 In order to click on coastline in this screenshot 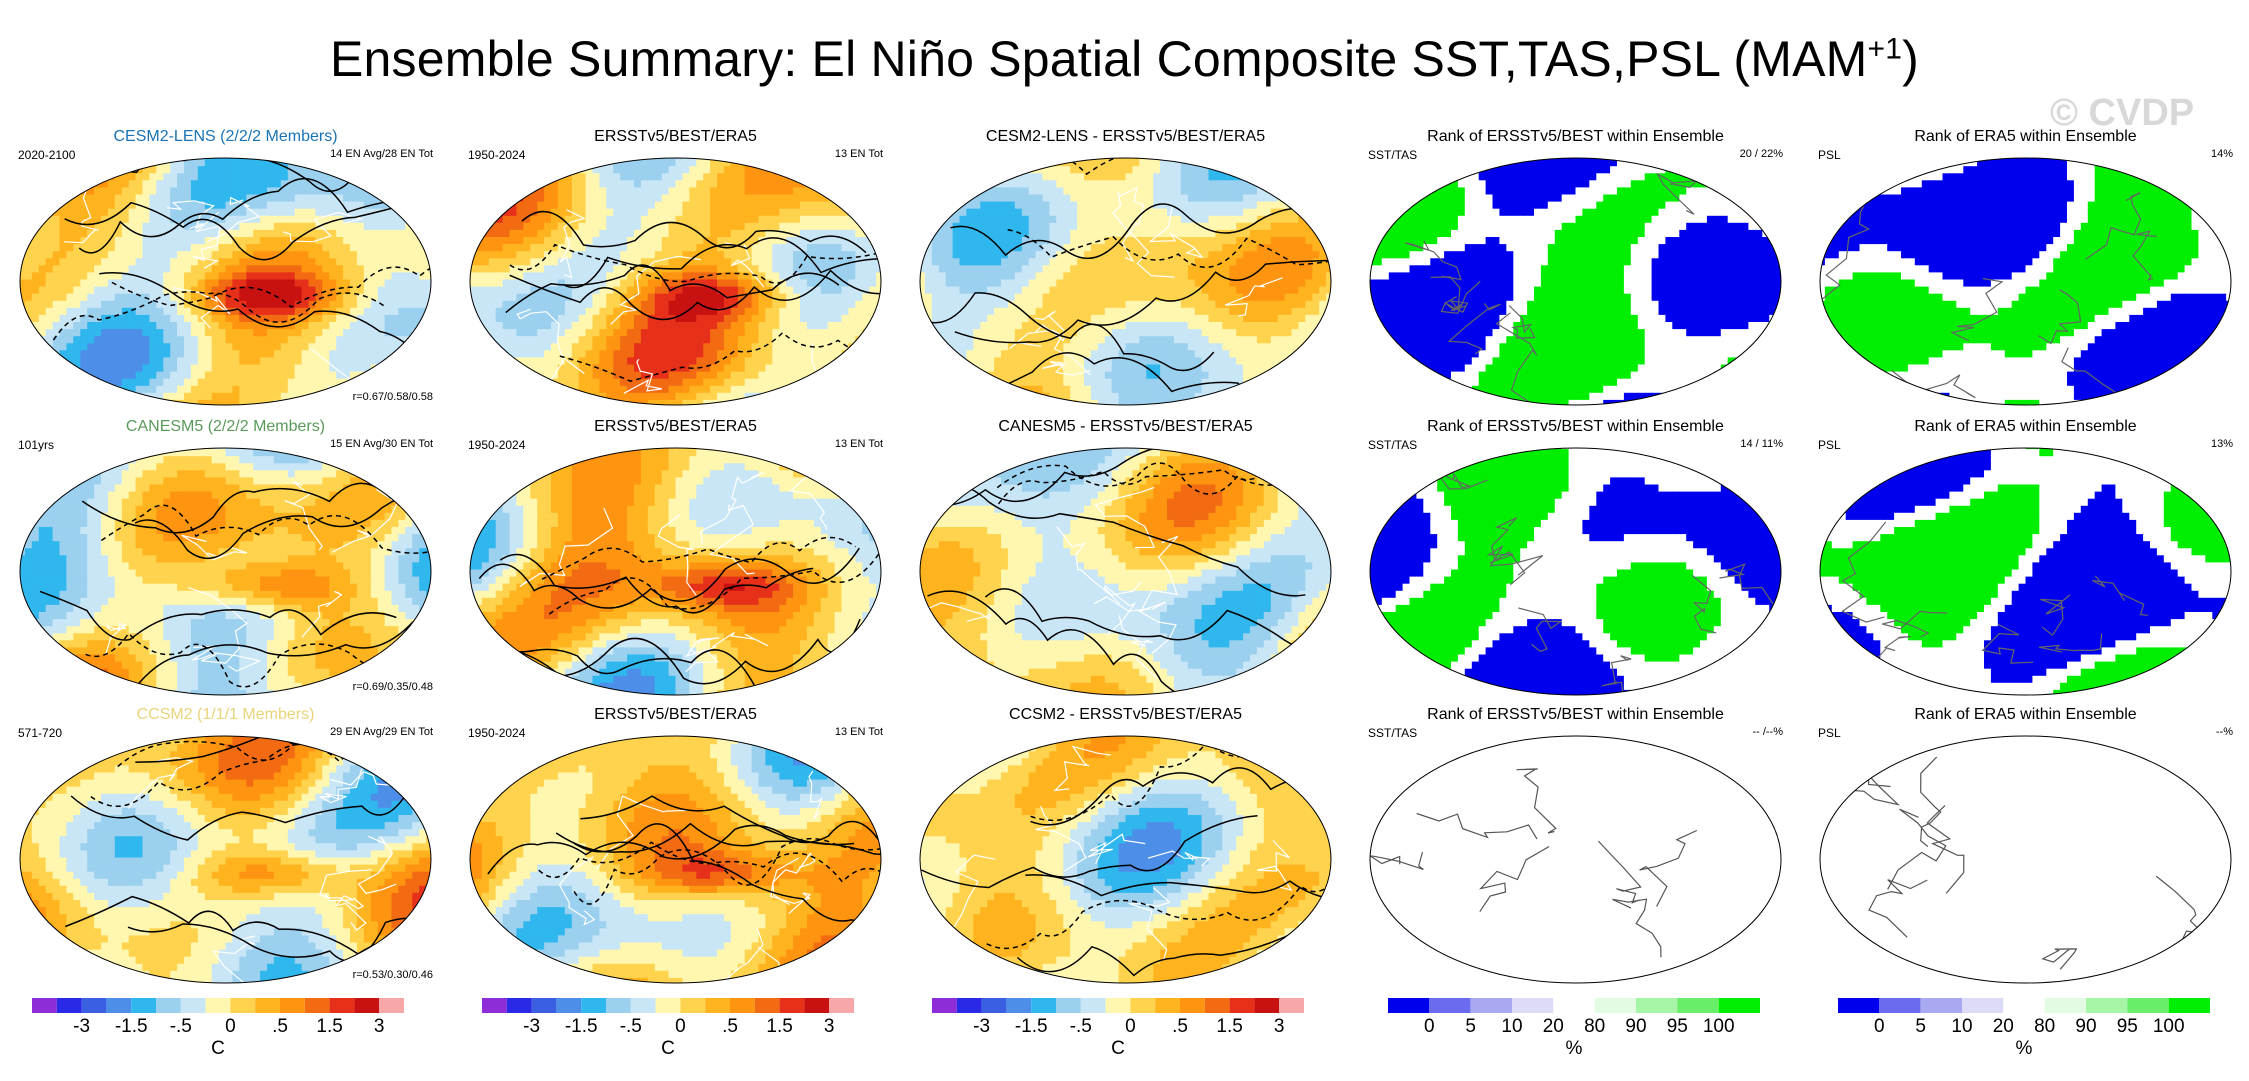, I will do `click(81, 215)`.